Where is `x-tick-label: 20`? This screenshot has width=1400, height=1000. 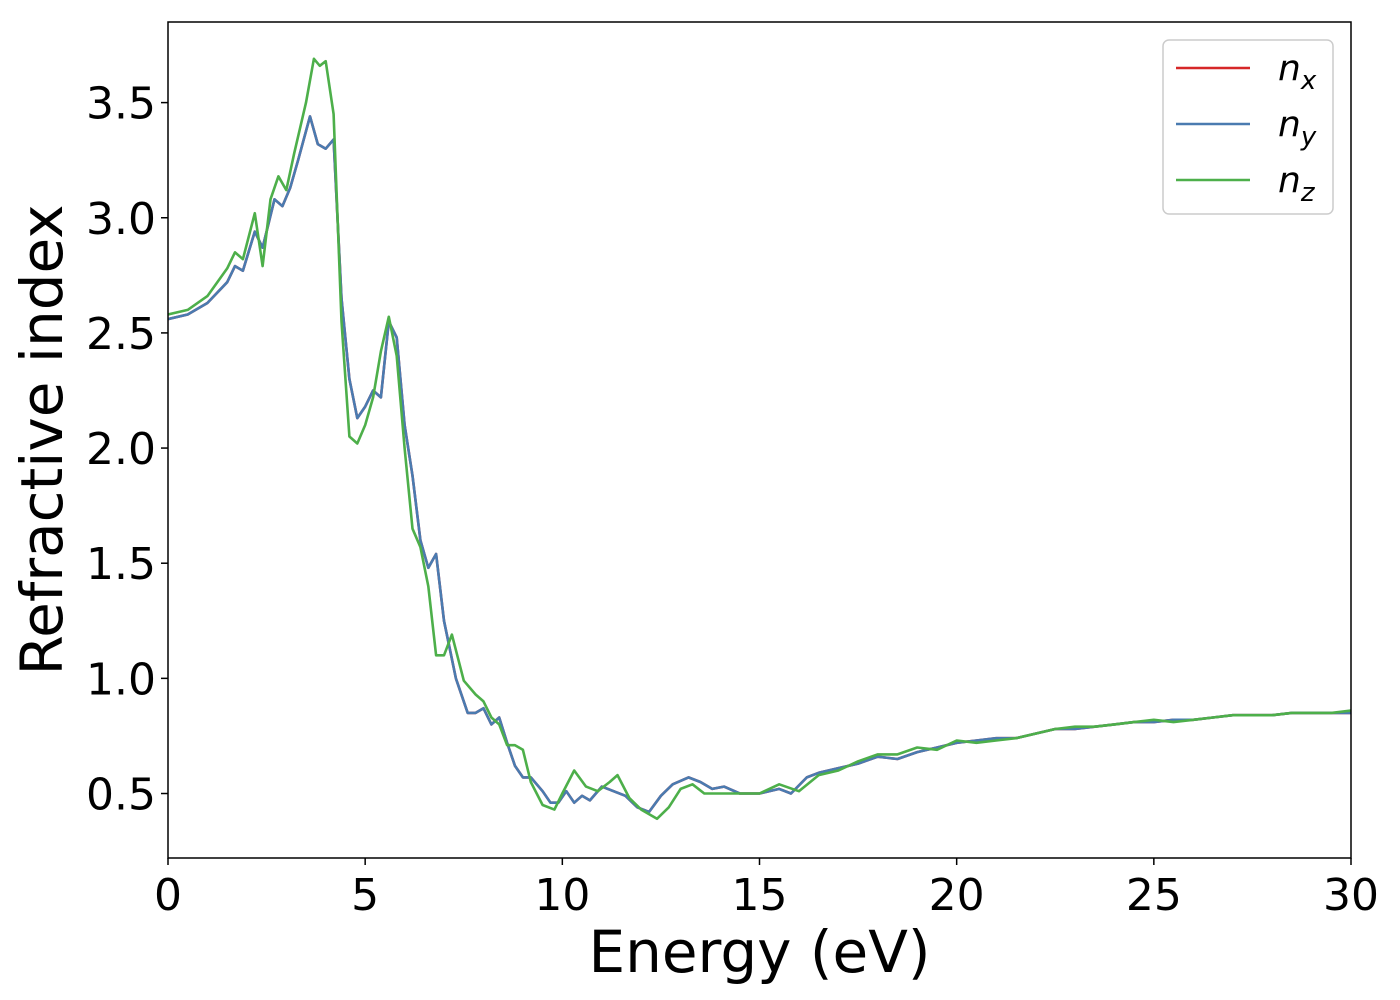
x-tick-label: 20 is located at coordinates (957, 895).